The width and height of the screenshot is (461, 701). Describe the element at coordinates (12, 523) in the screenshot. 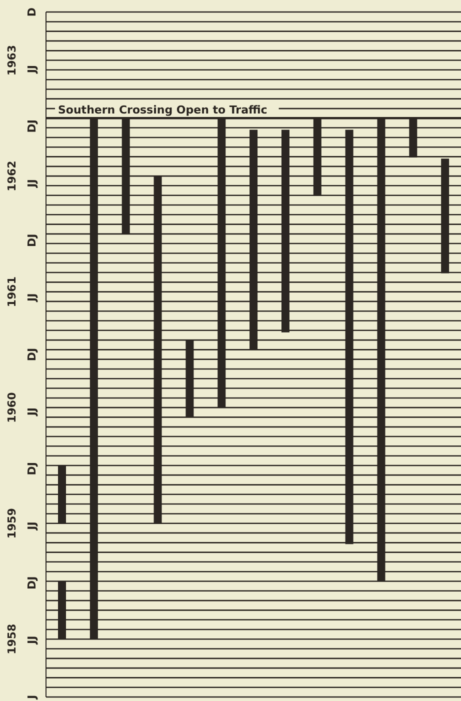

I see `y-tick-label: 1959` at that location.